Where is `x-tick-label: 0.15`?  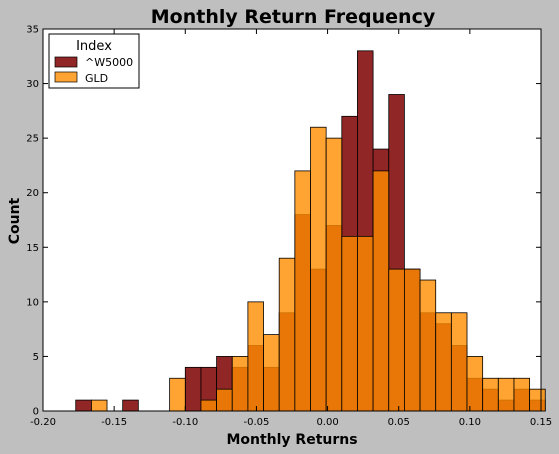 x-tick-label: 0.15 is located at coordinates (541, 422).